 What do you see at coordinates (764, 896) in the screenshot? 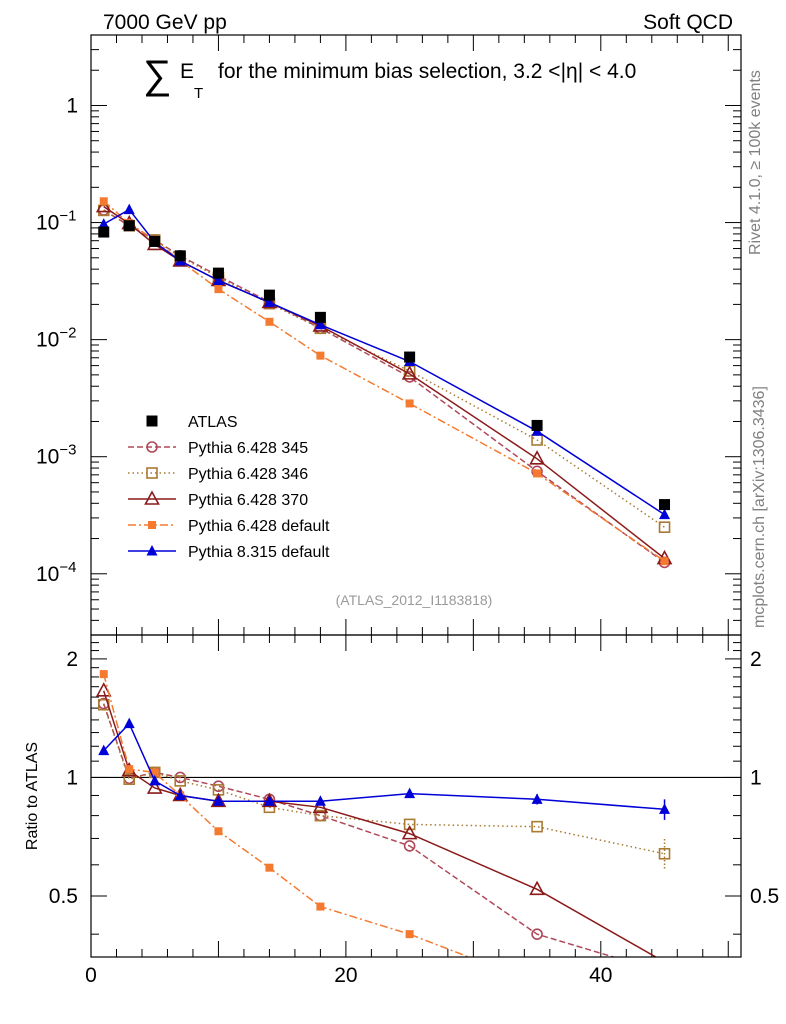
I see `y-tick-label-ratio-right: 0.5` at bounding box center [764, 896].